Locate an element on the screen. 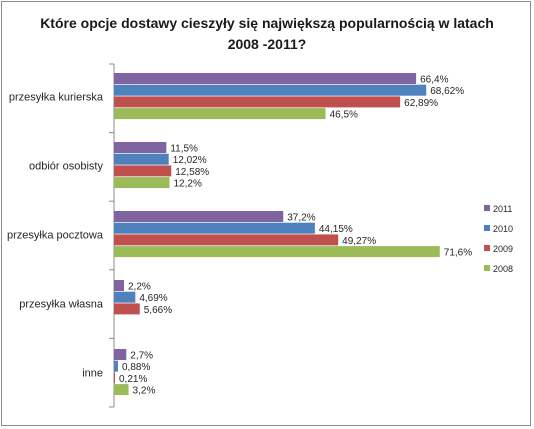  category-label: przesyłka własna is located at coordinates (61, 304).